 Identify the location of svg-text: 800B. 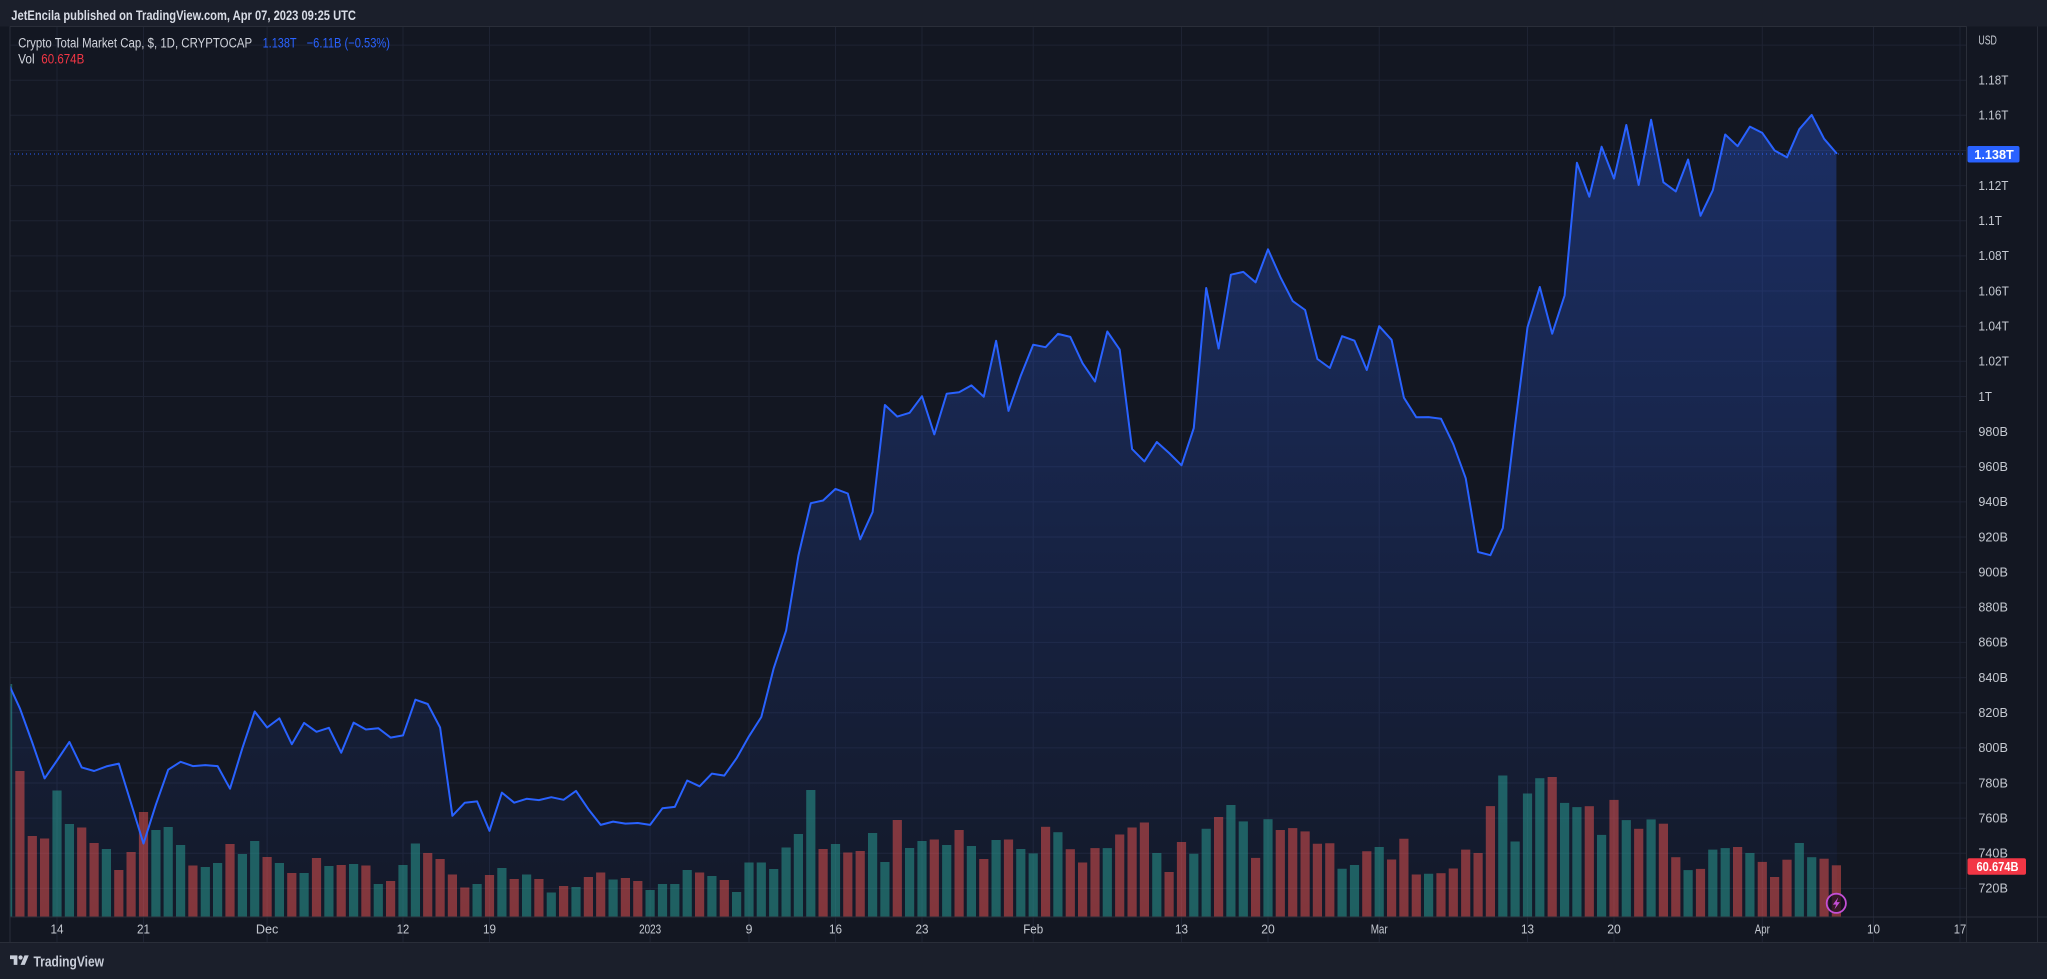
(1993, 747).